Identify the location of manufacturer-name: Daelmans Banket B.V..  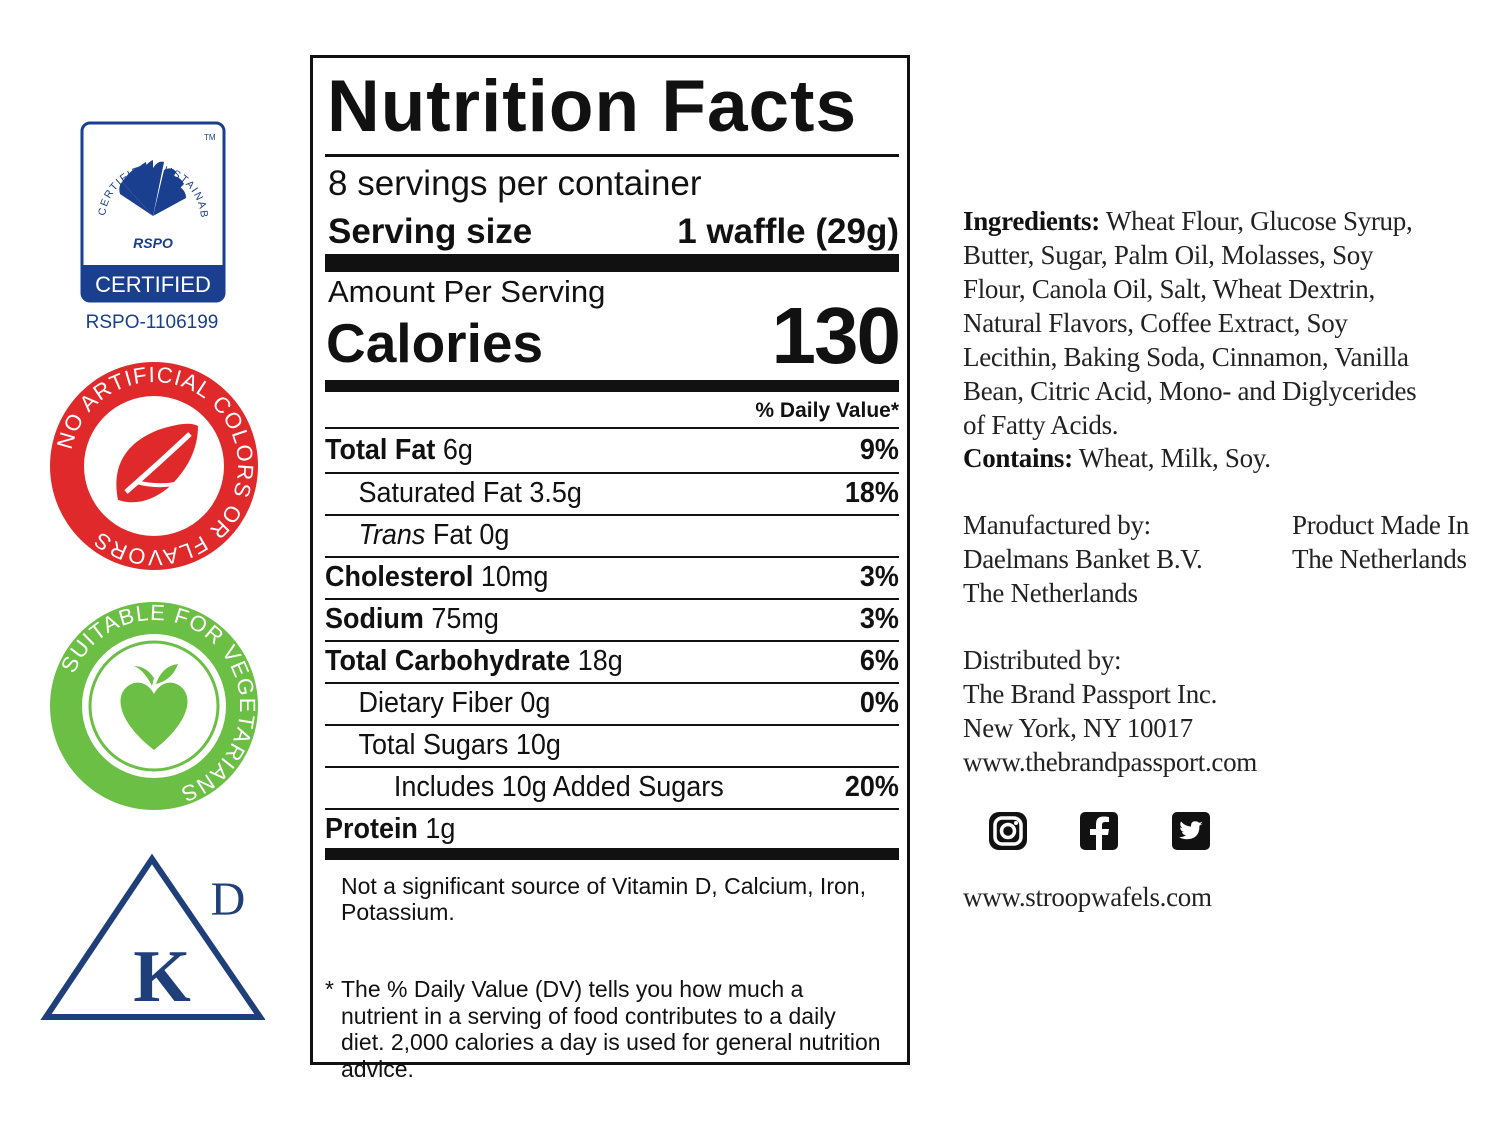
(1083, 559).